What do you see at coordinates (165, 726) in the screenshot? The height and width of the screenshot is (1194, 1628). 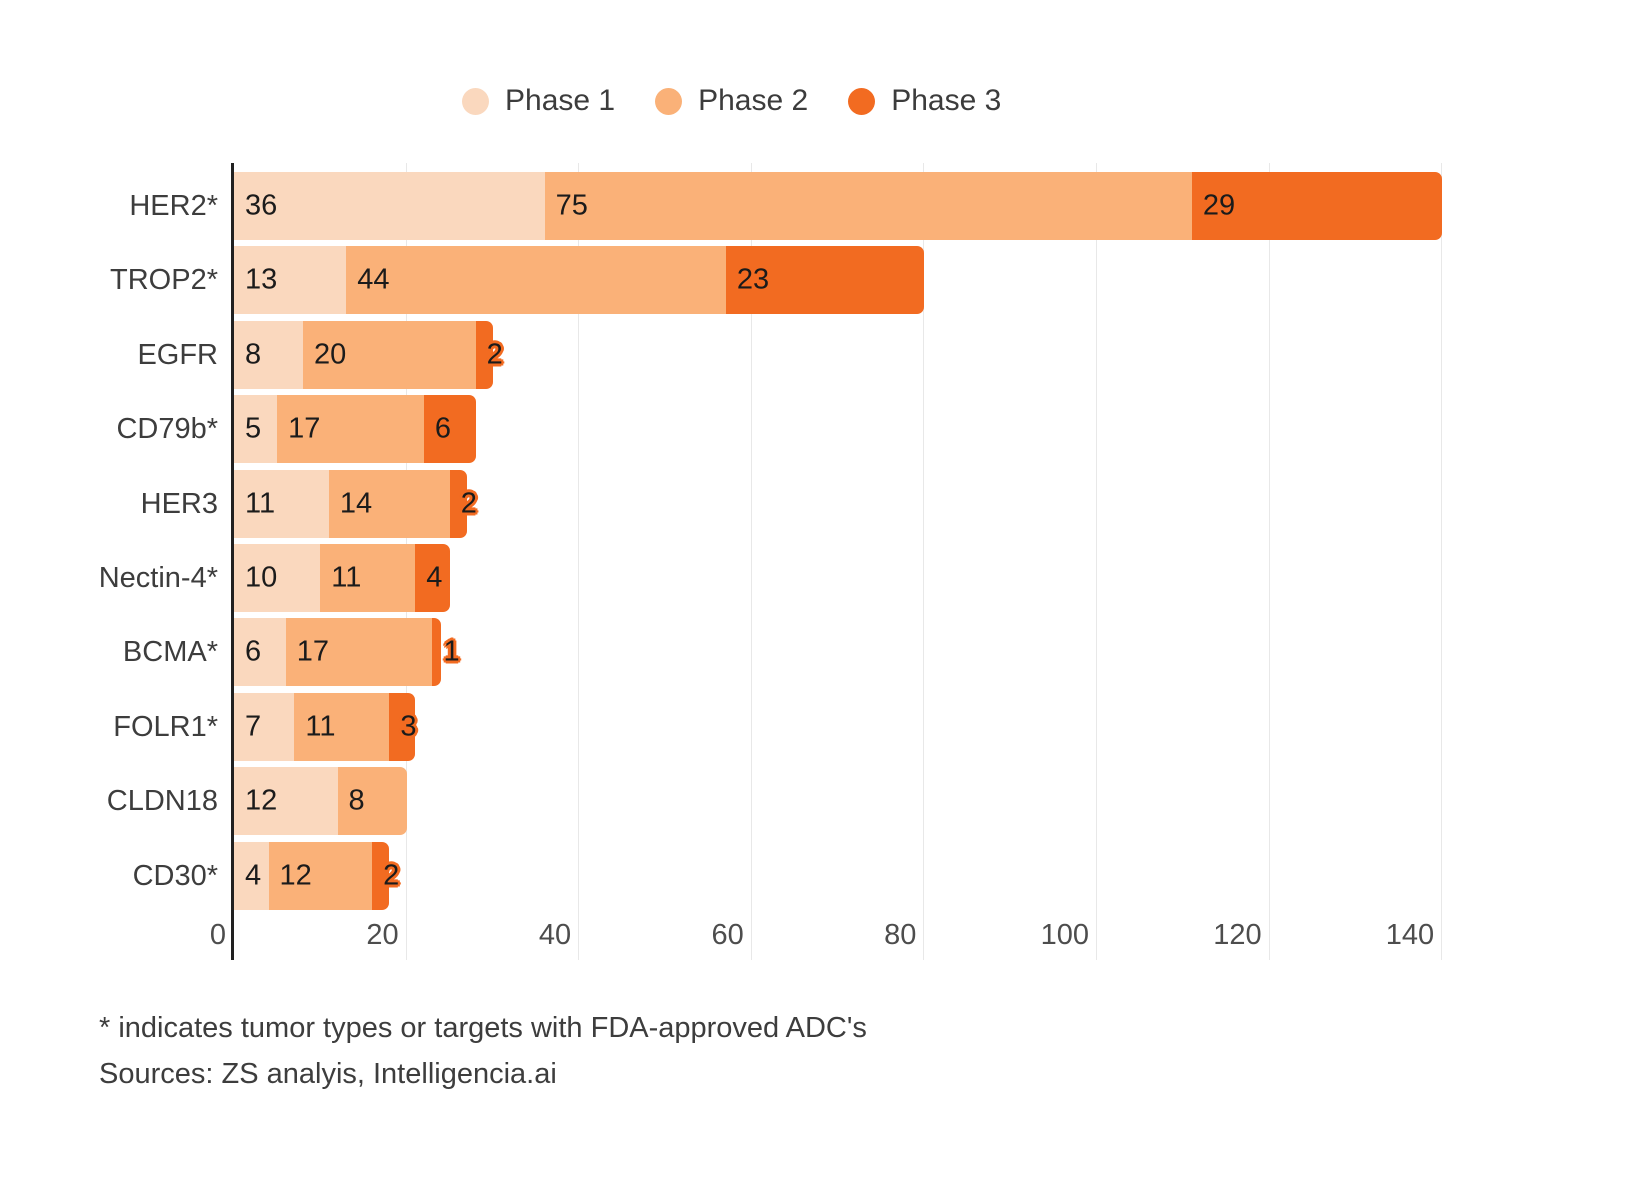 I see `category-label: FOLR1*` at bounding box center [165, 726].